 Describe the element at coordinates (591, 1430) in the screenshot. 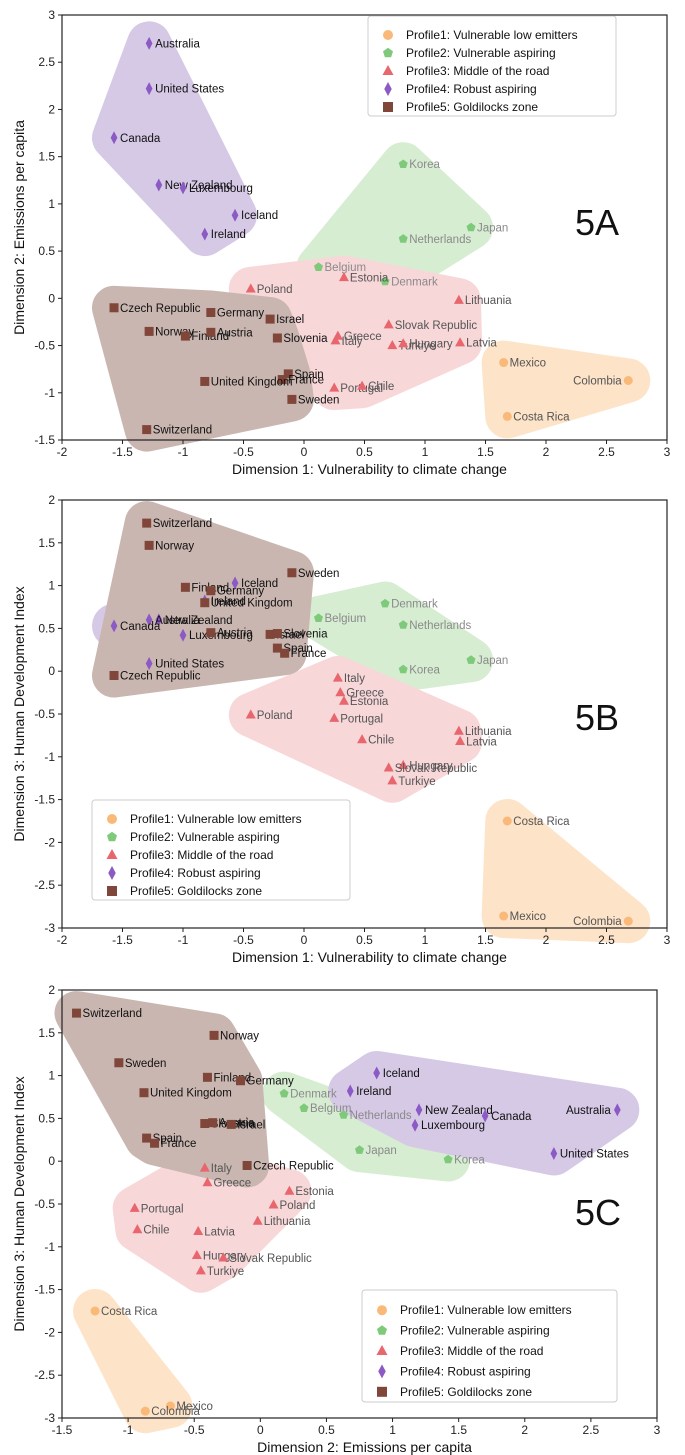

I see `x-tick-label: 2.5` at that location.